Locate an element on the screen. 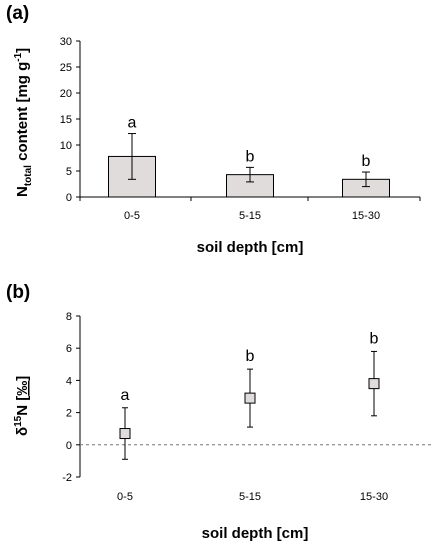 The image size is (444, 550). panel-b-y-tick-label-3: 4 is located at coordinates (69, 381).